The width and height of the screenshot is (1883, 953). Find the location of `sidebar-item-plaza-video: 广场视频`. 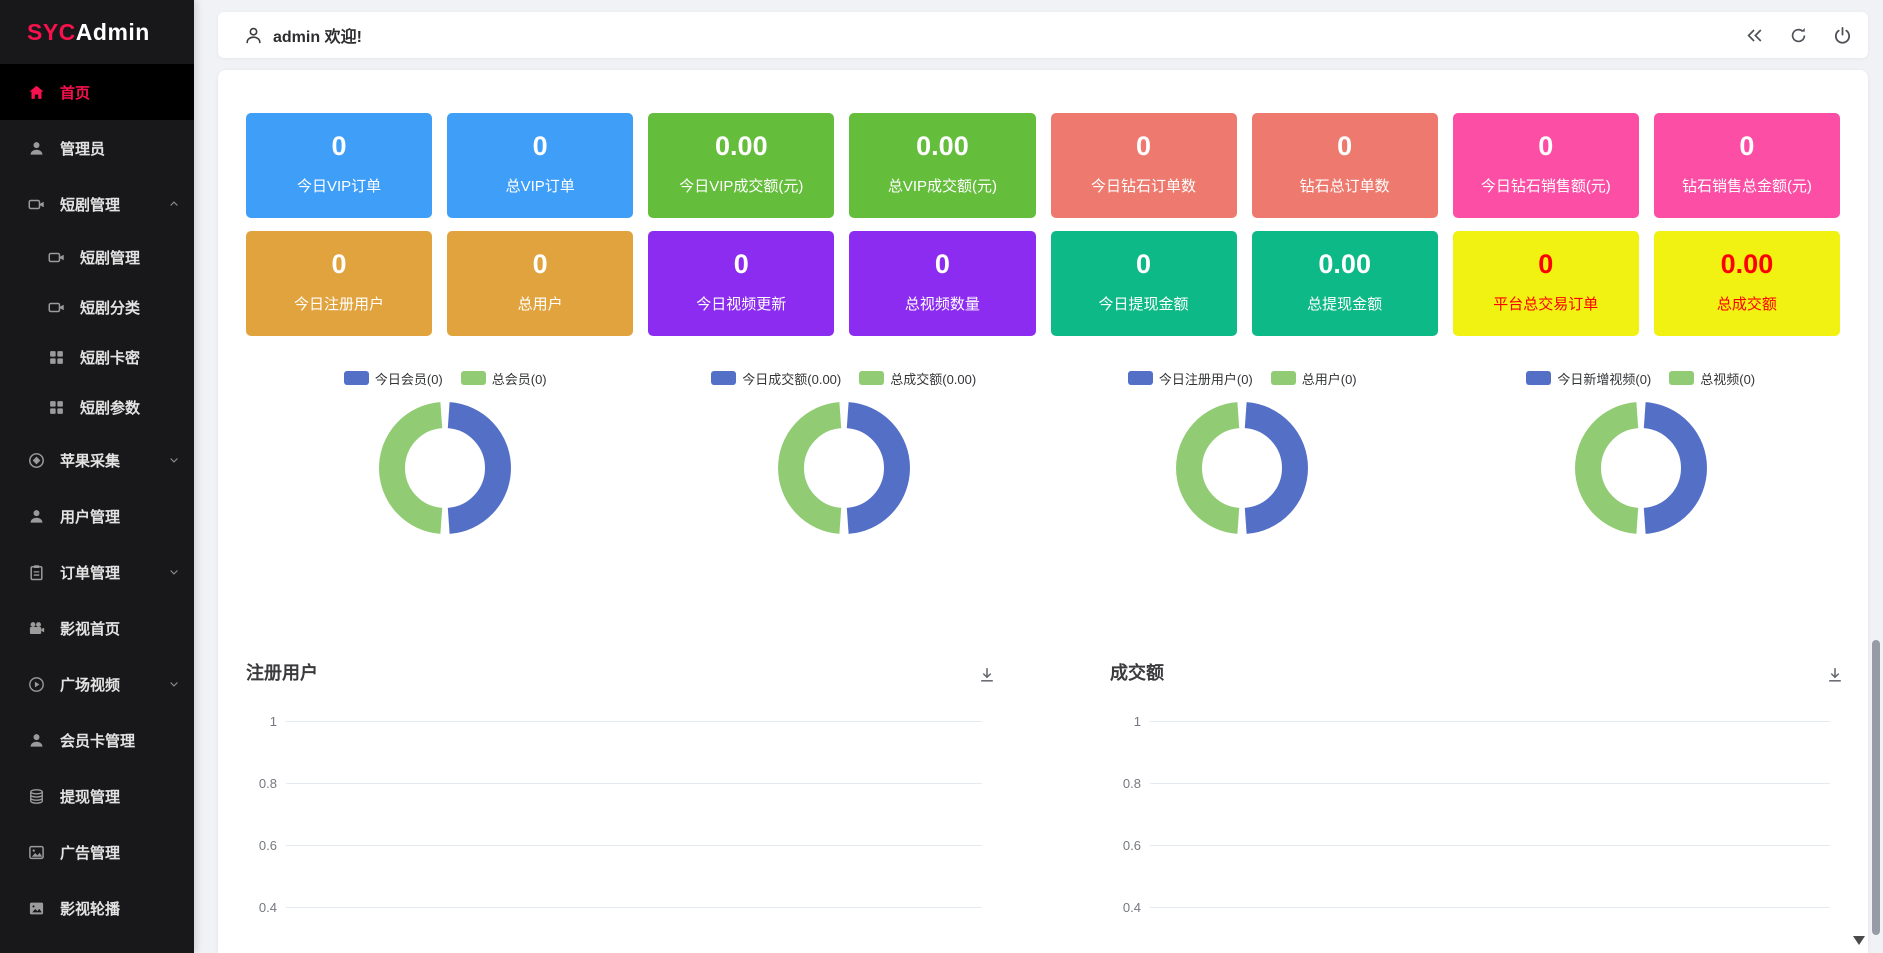

sidebar-item-plaza-video: 广场视频 is located at coordinates (97, 684).